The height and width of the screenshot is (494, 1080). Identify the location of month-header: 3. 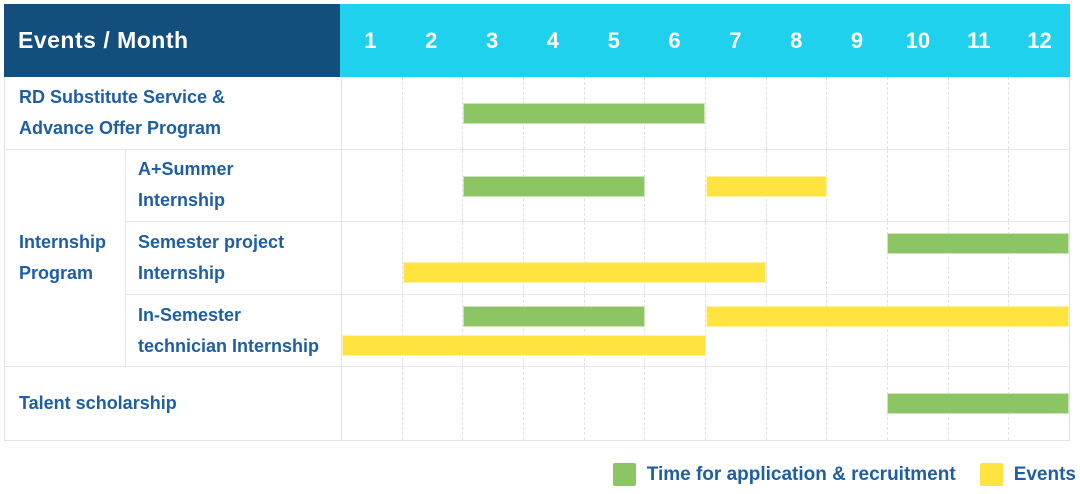
(492, 40).